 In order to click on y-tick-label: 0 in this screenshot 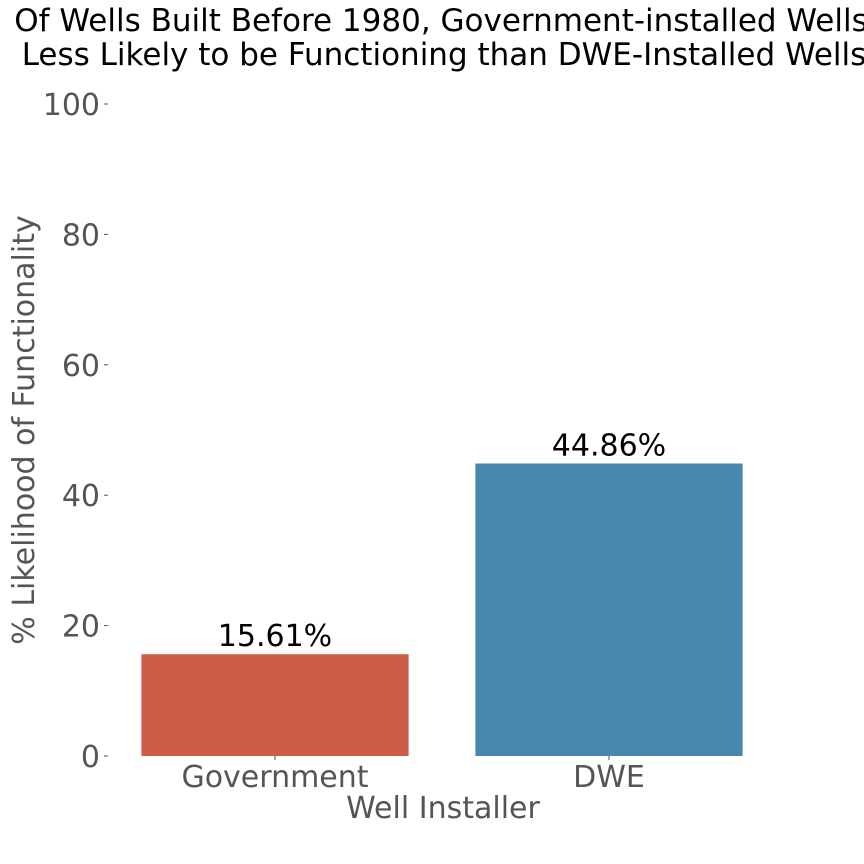, I will do `click(90, 757)`.